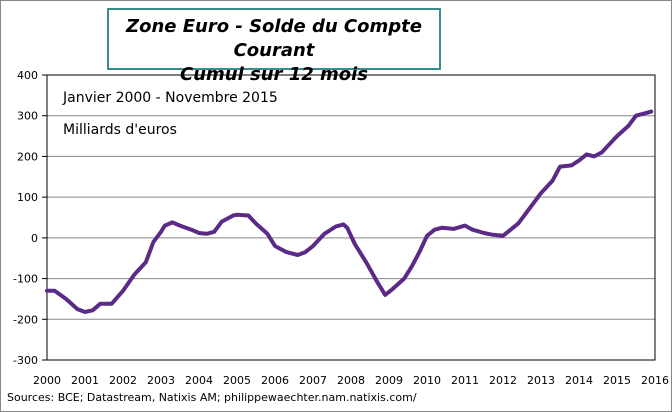  What do you see at coordinates (427, 380) in the screenshot?
I see `x-tick-label: 2010` at bounding box center [427, 380].